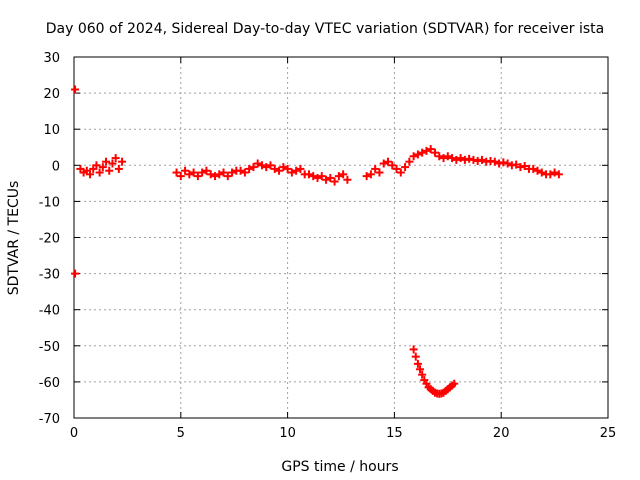 The image size is (640, 480). Describe the element at coordinates (49, 275) in the screenshot. I see `y-tick-label: -30` at that location.